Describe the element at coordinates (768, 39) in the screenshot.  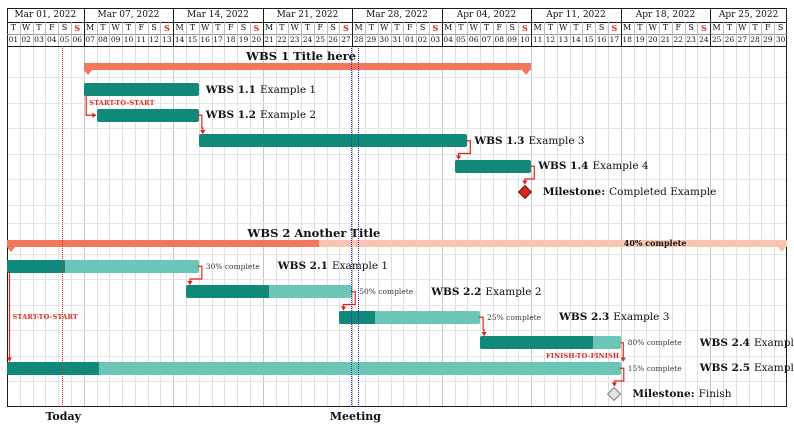
I see `day-number-text: 29` at that location.